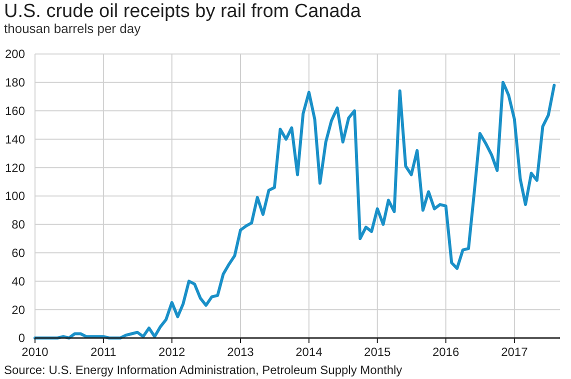 The width and height of the screenshot is (571, 379). Describe the element at coordinates (15, 54) in the screenshot. I see `y-tick-label: 200` at that location.